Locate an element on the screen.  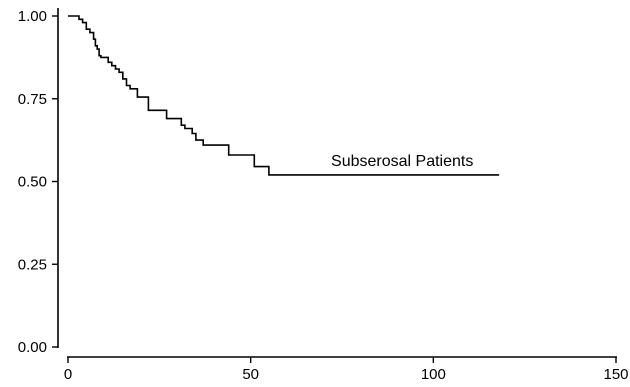
y-tick-label: 0.75 is located at coordinates (32, 99).